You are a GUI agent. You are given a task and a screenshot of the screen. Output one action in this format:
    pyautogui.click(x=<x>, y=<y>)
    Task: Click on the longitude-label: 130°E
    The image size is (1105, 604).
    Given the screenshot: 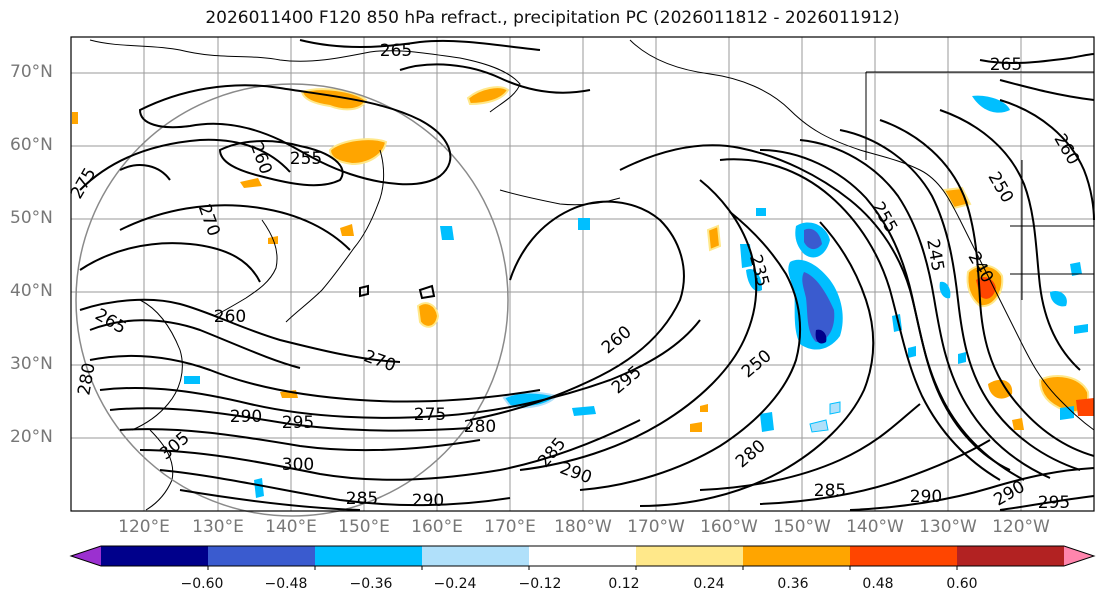 What is the action you would take?
    pyautogui.click(x=218, y=527)
    